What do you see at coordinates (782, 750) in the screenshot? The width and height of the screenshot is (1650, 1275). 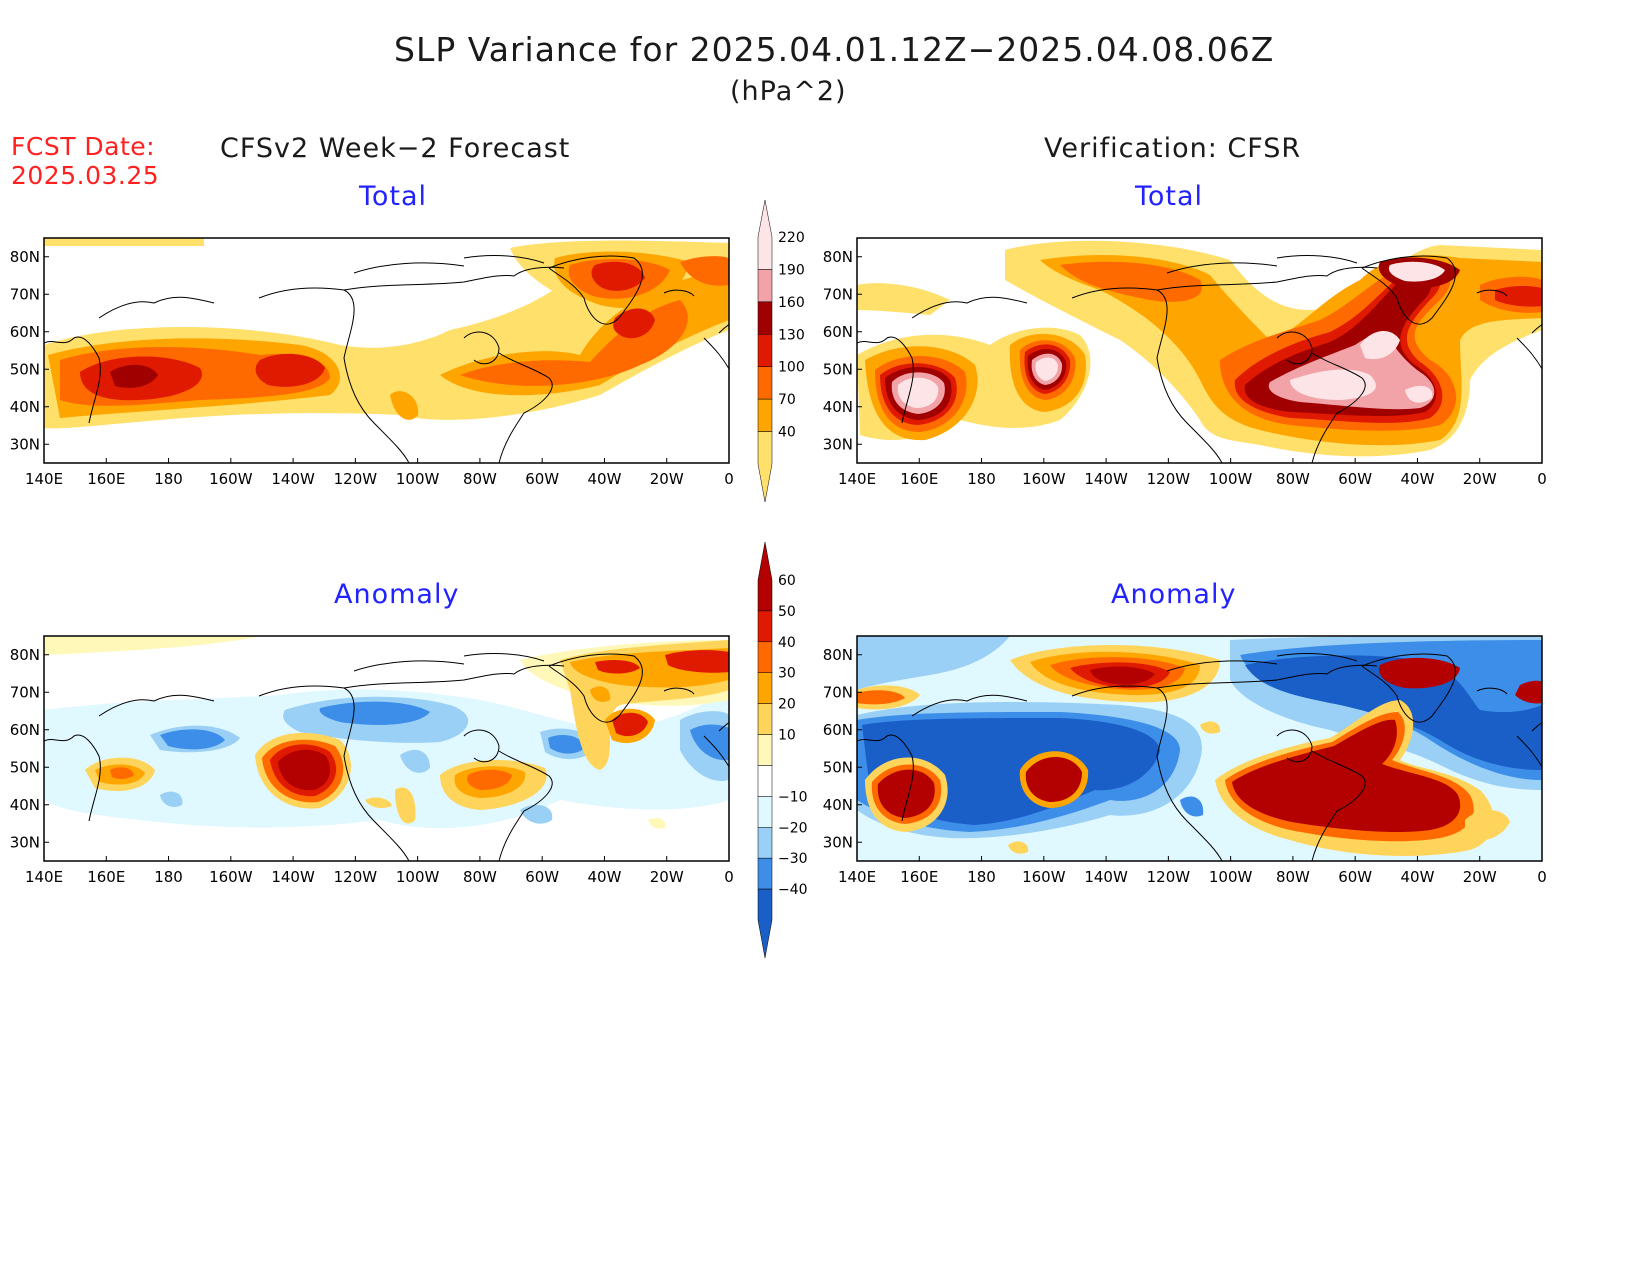 I see `anomaly-colorbar: 60 50 40 30 20 10 −10 −20 −30 −40` at bounding box center [782, 750].